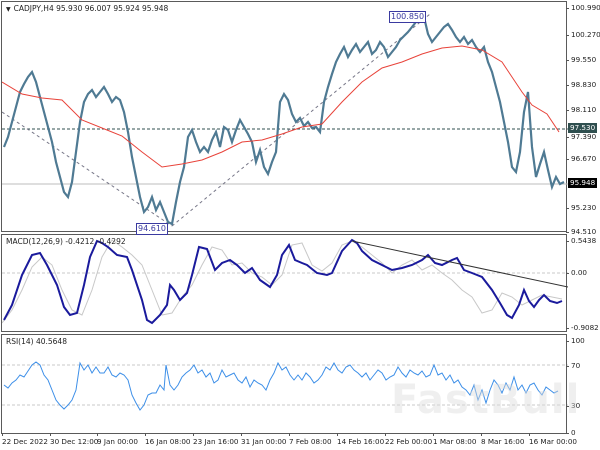  I want to click on price-tick: 97.390, so click(580, 136).